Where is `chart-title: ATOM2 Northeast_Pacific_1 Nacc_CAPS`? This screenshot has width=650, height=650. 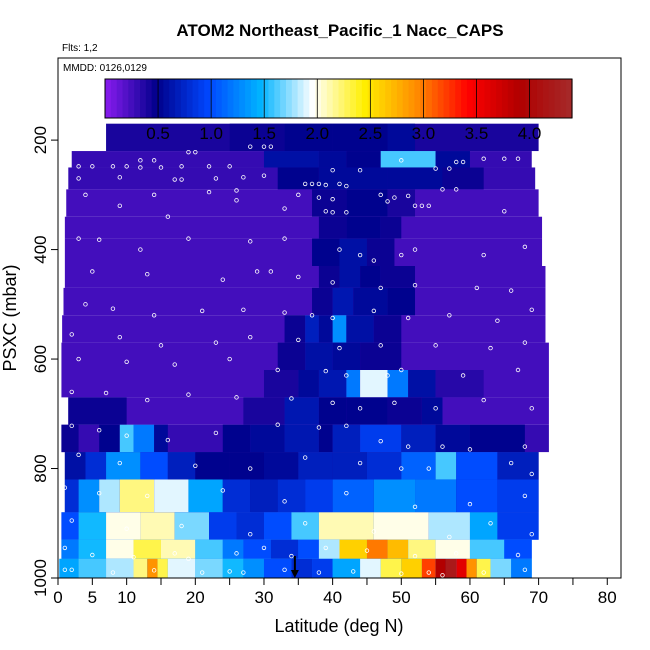
chart-title: ATOM2 Northeast_Pacific_1 Nacc_CAPS is located at coordinates (339, 30).